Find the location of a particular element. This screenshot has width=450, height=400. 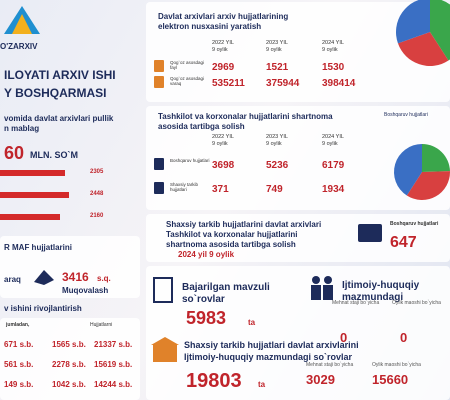

row-label: Boshqaruv hujjatlari is located at coordinates (190, 160).